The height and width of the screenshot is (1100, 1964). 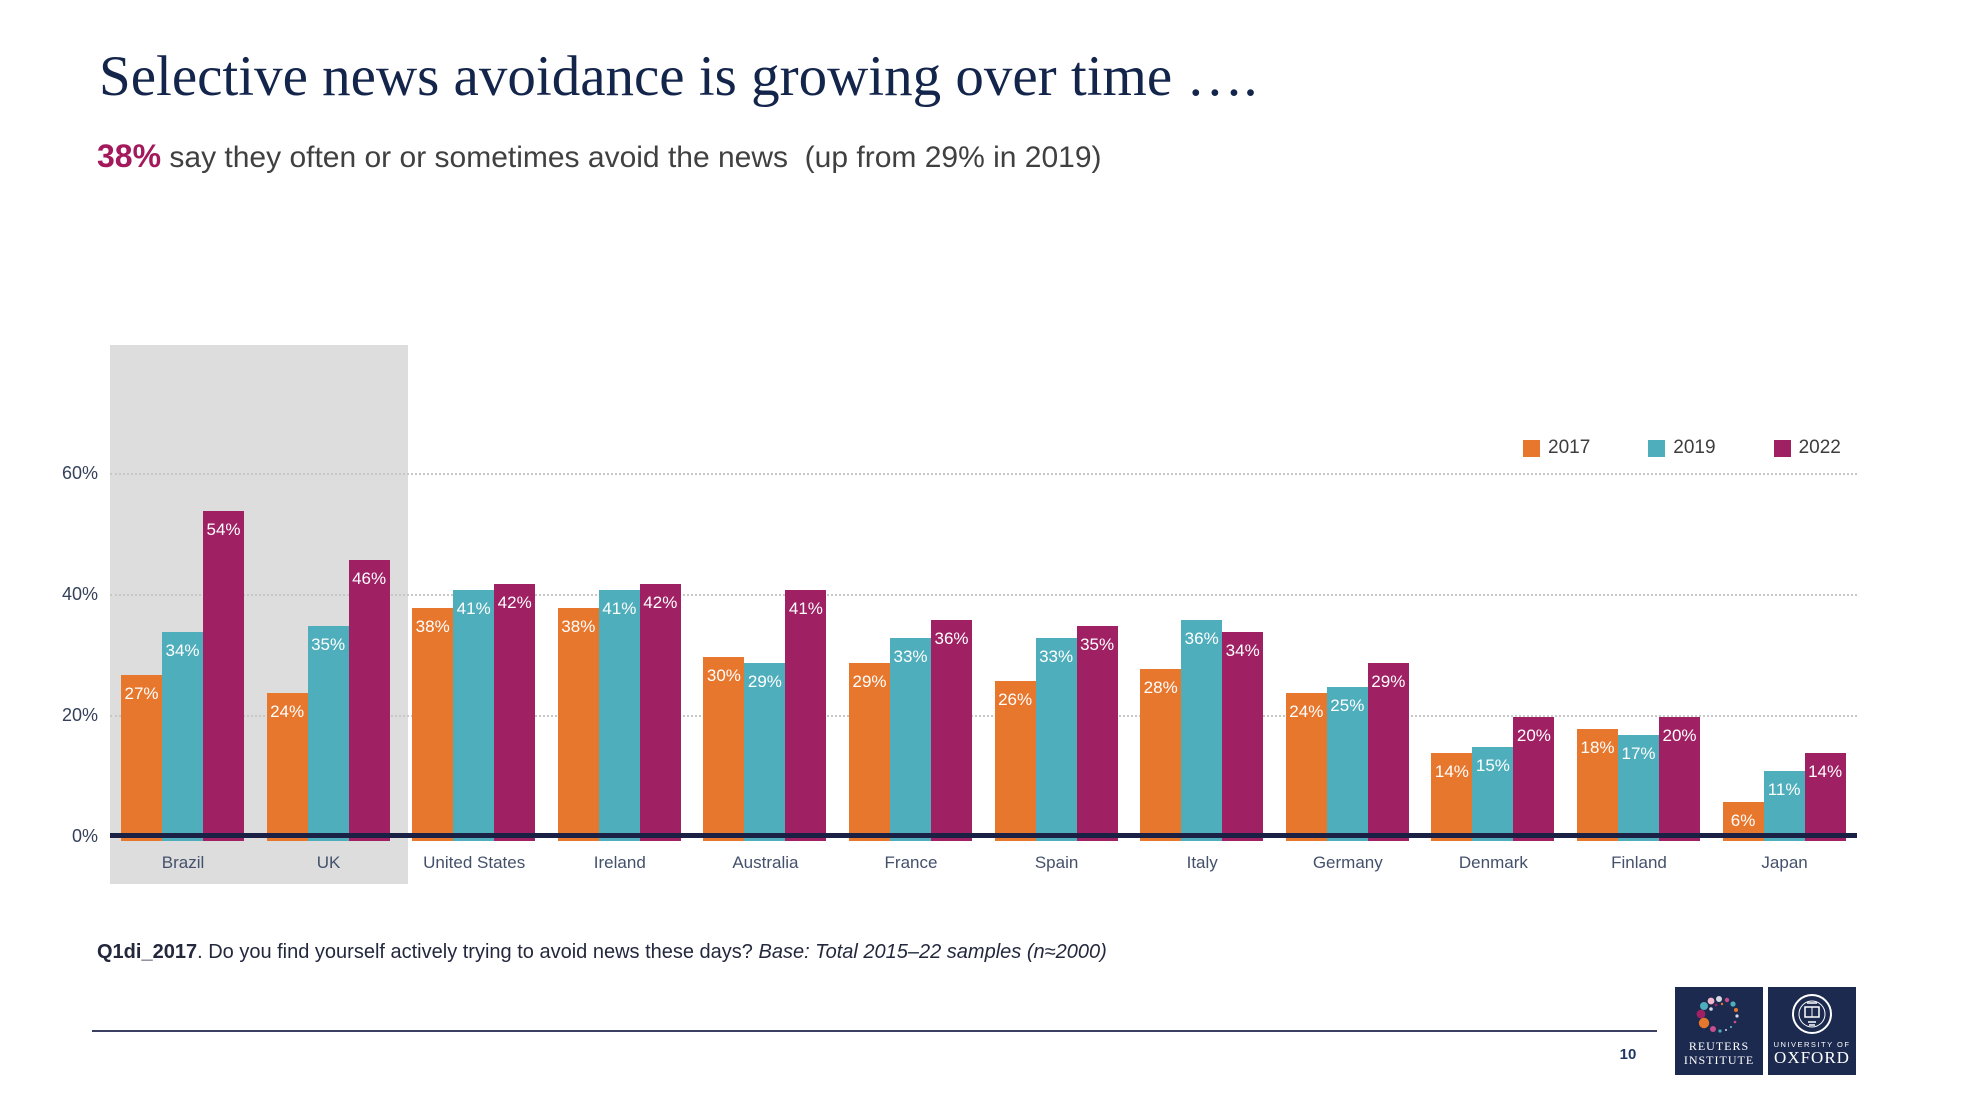 I want to click on bar-italy-2017: 28%, so click(x=1161, y=754).